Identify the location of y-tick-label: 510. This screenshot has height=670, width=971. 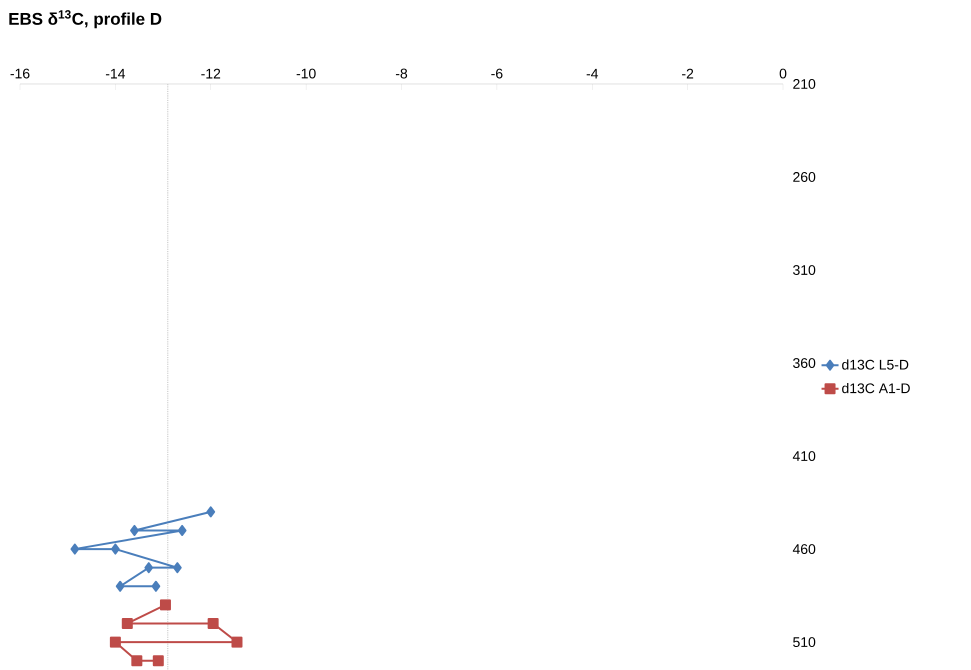
(804, 641).